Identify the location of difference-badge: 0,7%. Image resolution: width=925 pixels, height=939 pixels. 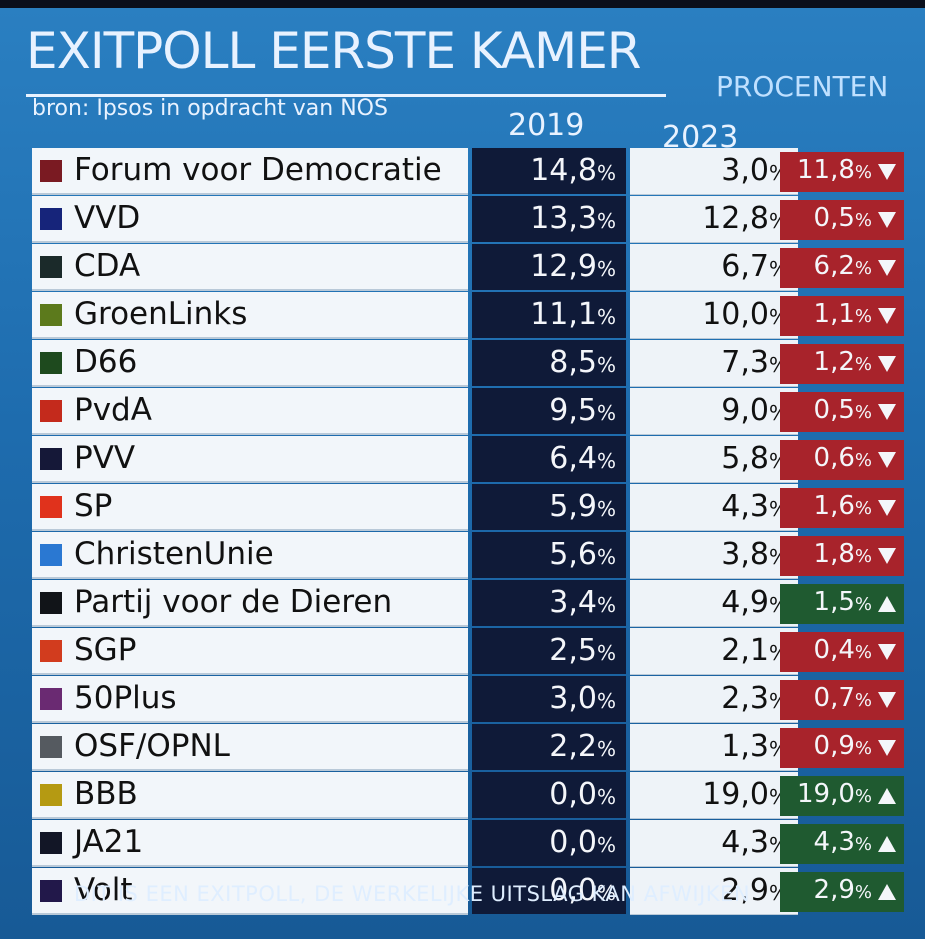
(842, 700).